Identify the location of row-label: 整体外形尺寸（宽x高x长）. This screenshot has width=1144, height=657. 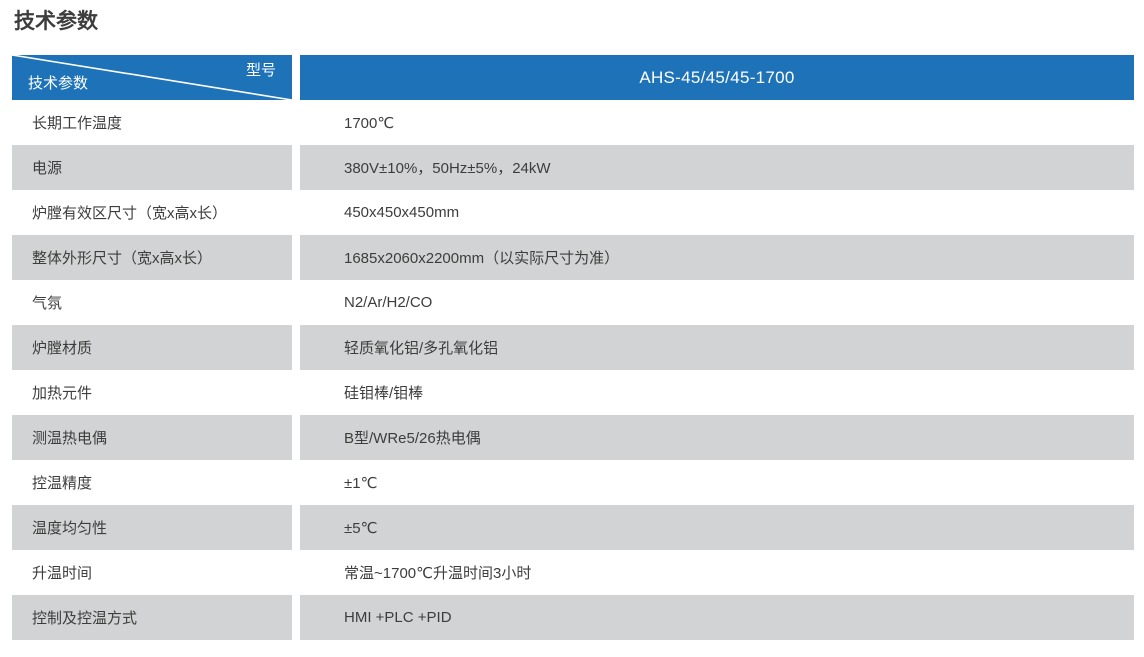
(152, 257).